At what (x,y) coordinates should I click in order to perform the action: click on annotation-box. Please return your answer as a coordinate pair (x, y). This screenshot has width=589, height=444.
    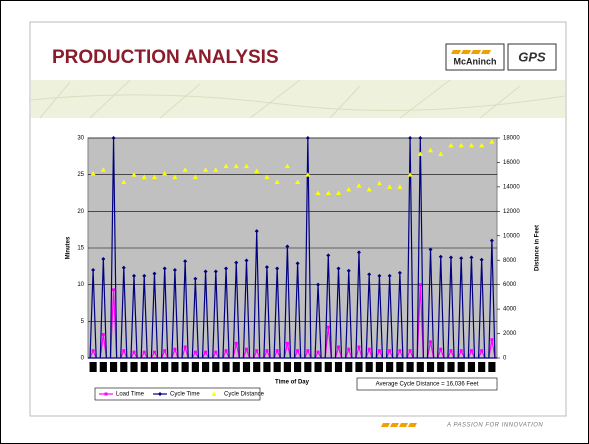
    Looking at the image, I should click on (427, 384).